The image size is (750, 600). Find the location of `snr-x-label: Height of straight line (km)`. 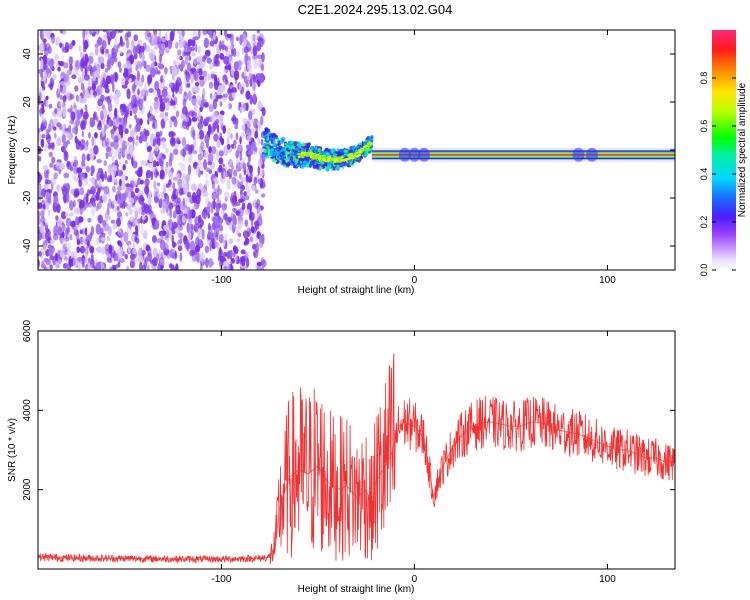

snr-x-label: Height of straight line (km) is located at coordinates (356, 589).